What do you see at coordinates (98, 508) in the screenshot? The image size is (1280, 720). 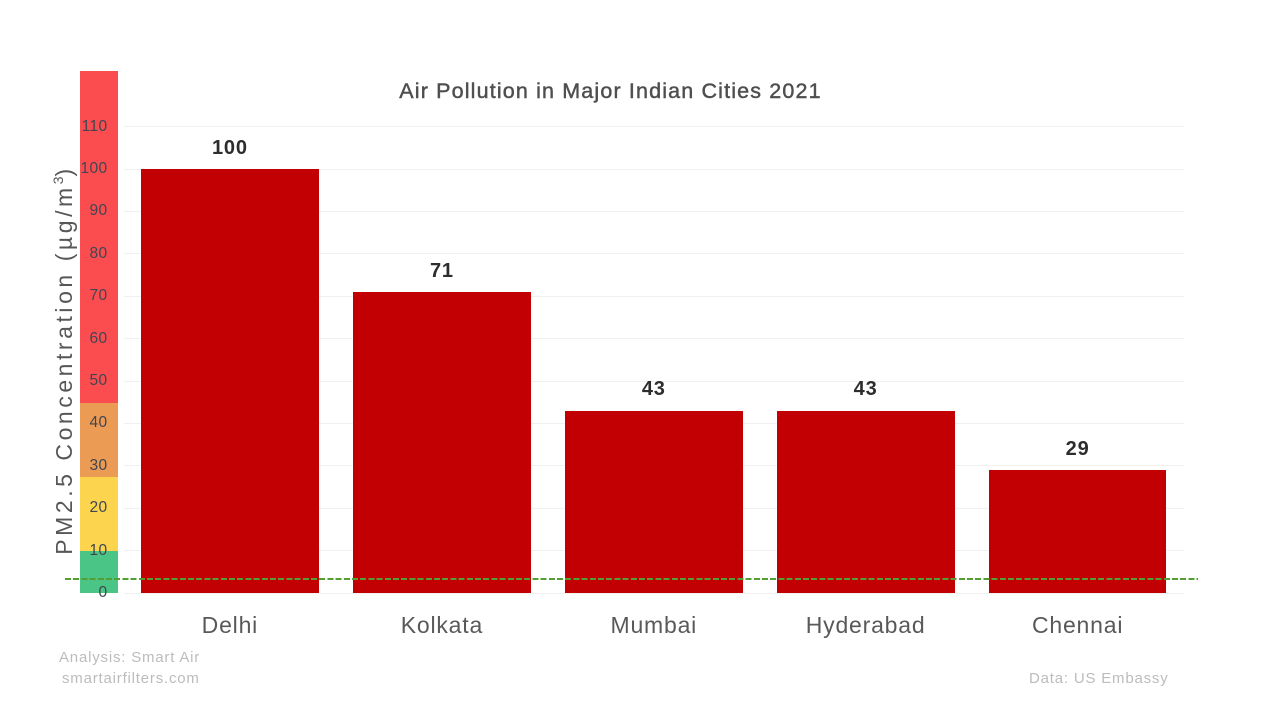 I see `y-tick-label-20: 20` at bounding box center [98, 508].